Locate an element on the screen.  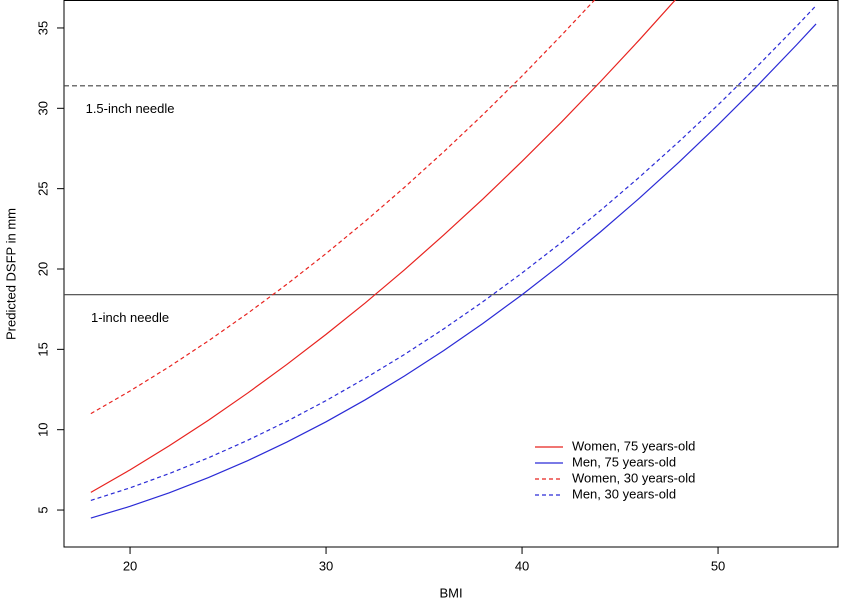
x-tick-label: 40 is located at coordinates (522, 565).